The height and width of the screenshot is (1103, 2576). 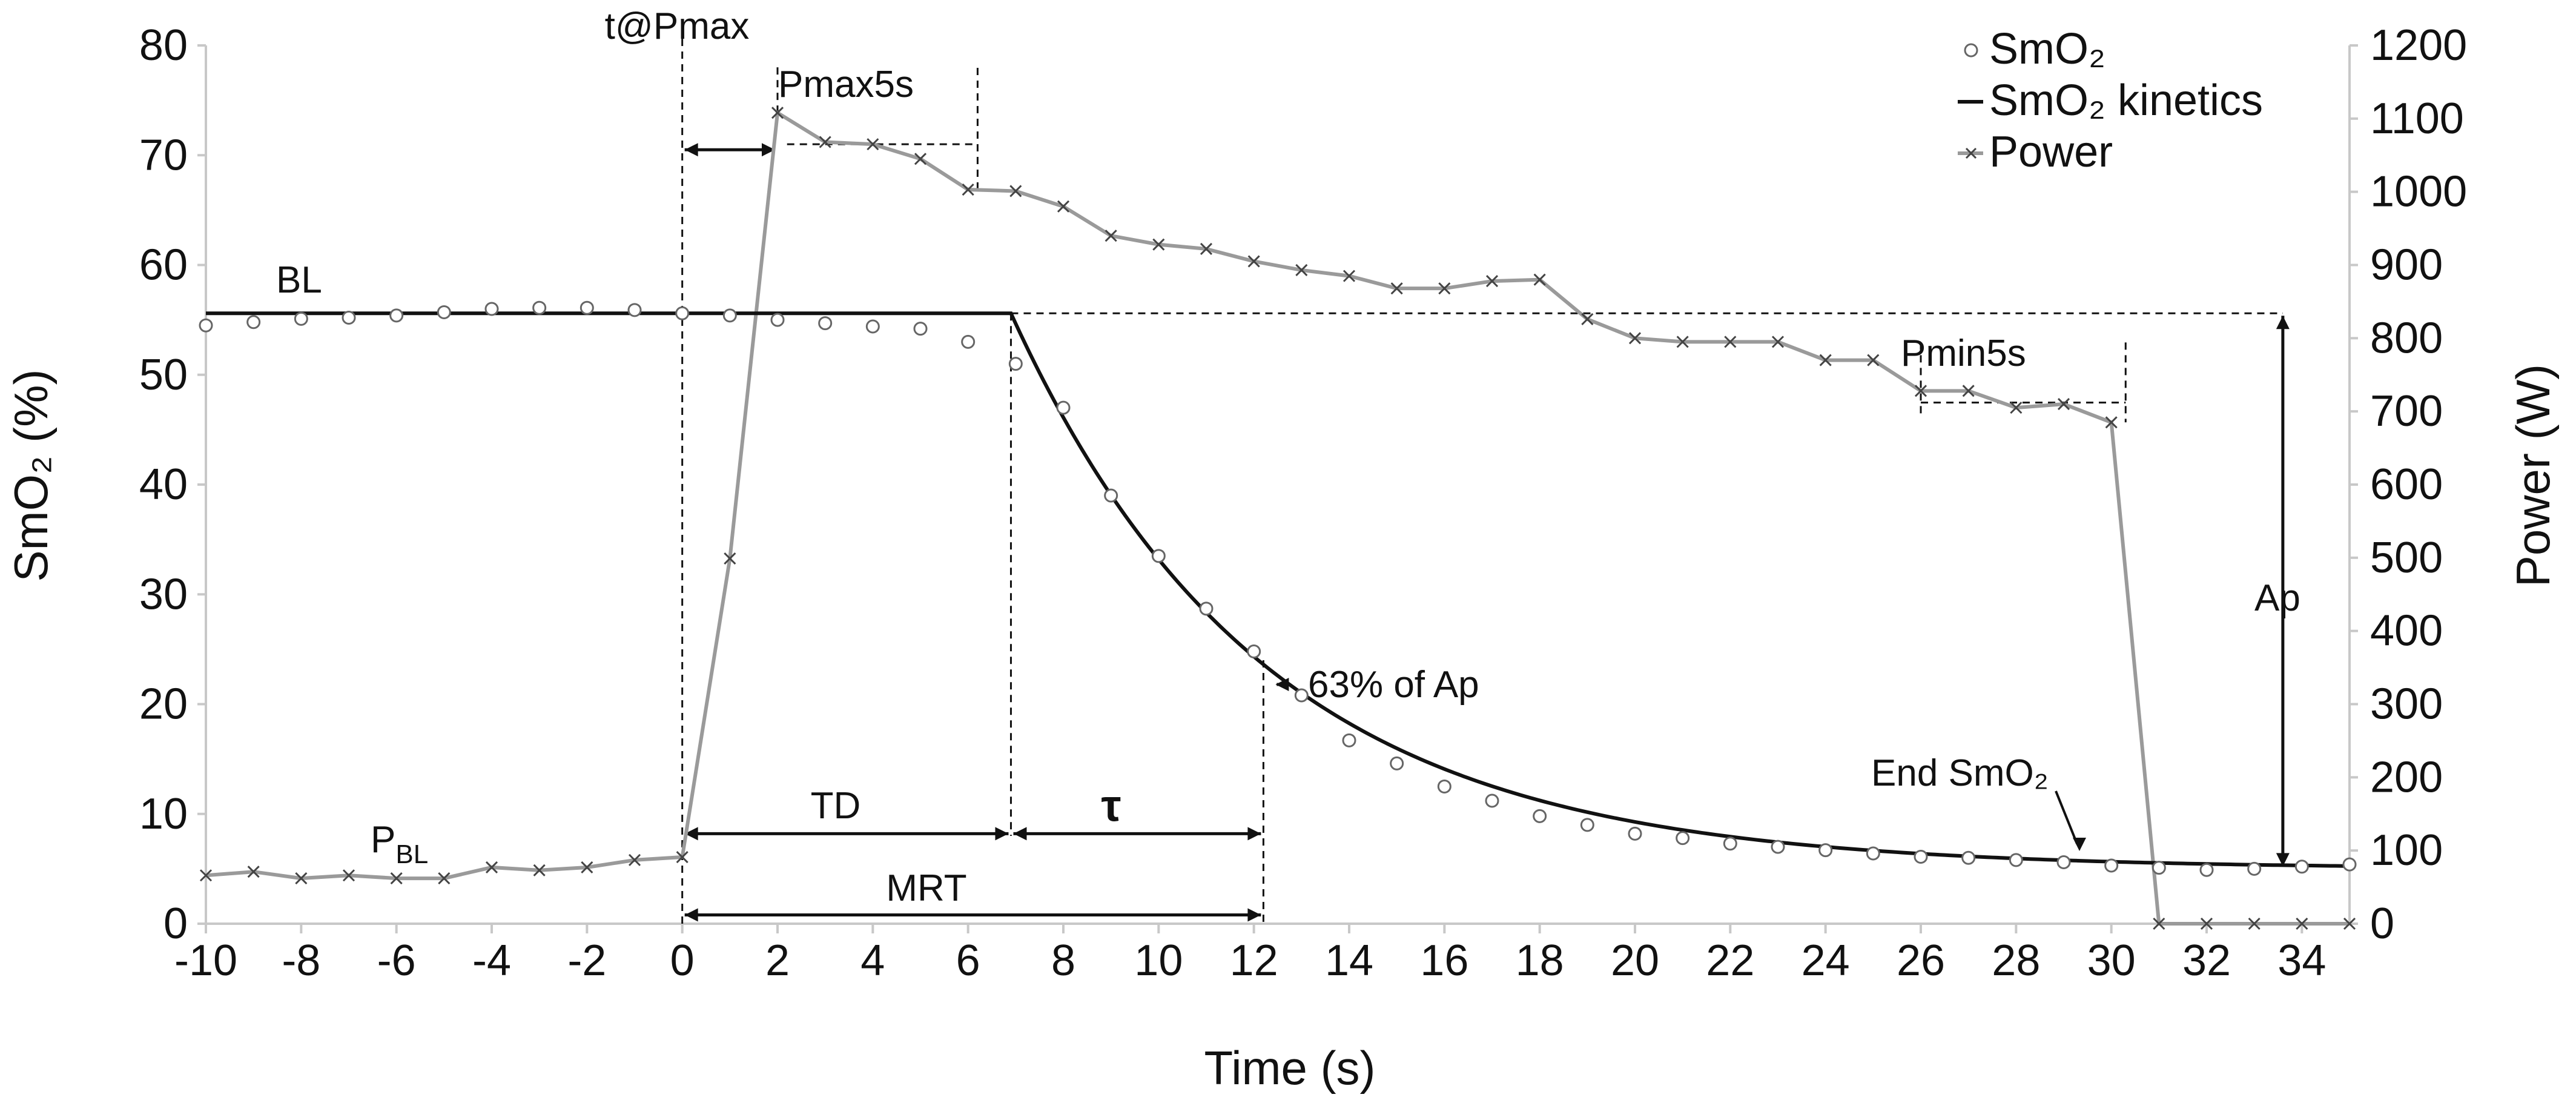 I want to click on legend-marker-smo2, so click(x=1971, y=51).